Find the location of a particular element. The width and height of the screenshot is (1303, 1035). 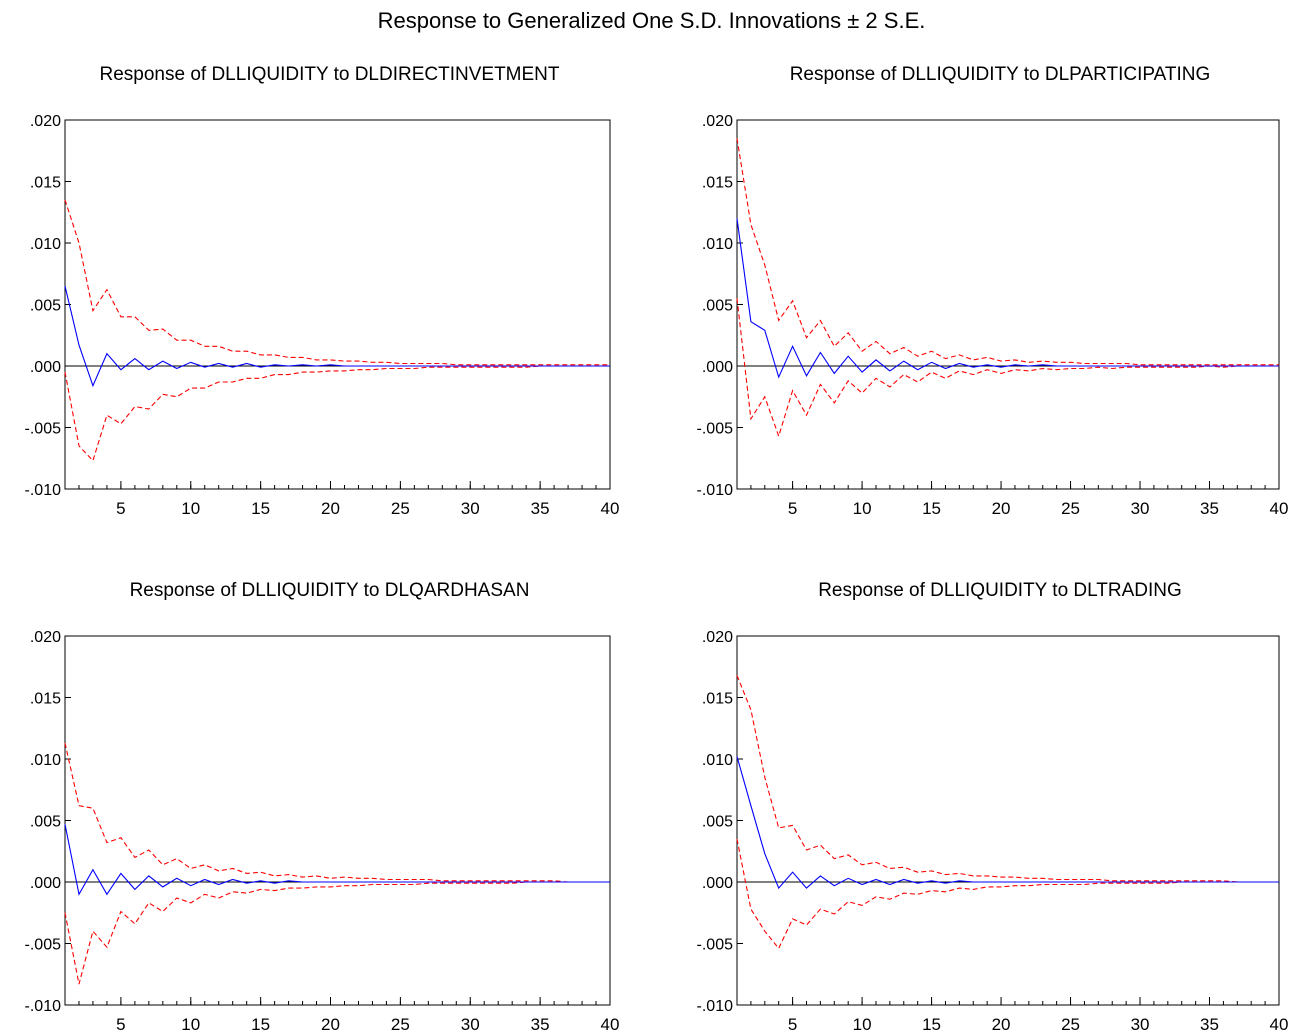

panel-title: Response of DLLIQUIDITY to DLQARDHASAN is located at coordinates (330, 590).